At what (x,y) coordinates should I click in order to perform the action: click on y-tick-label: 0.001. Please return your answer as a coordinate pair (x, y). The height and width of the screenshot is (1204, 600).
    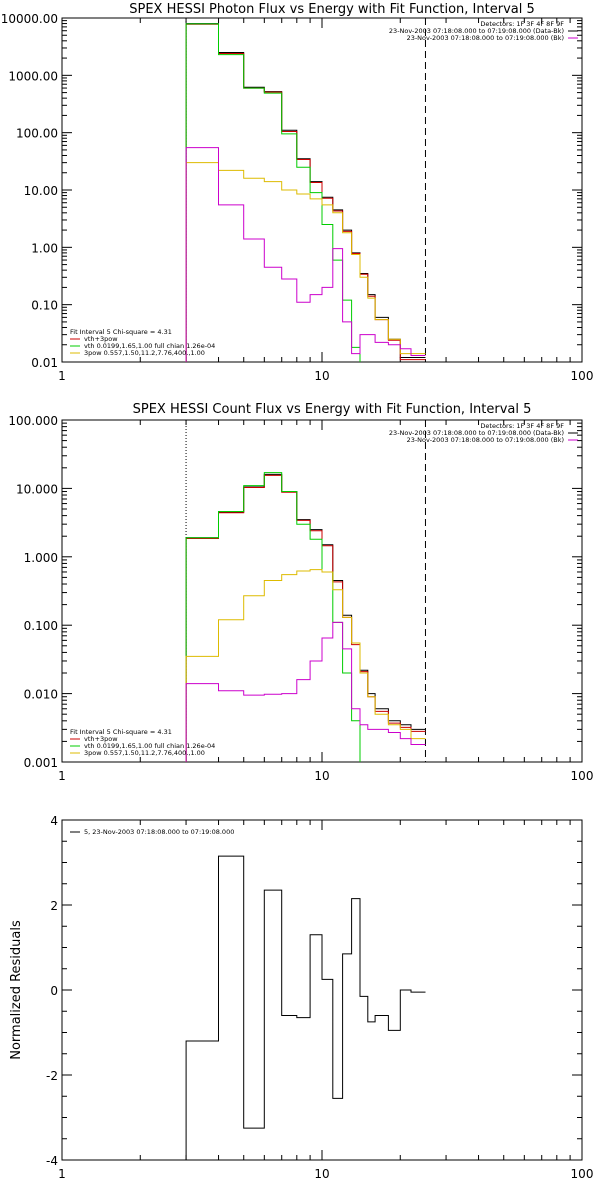
    Looking at the image, I should click on (41, 763).